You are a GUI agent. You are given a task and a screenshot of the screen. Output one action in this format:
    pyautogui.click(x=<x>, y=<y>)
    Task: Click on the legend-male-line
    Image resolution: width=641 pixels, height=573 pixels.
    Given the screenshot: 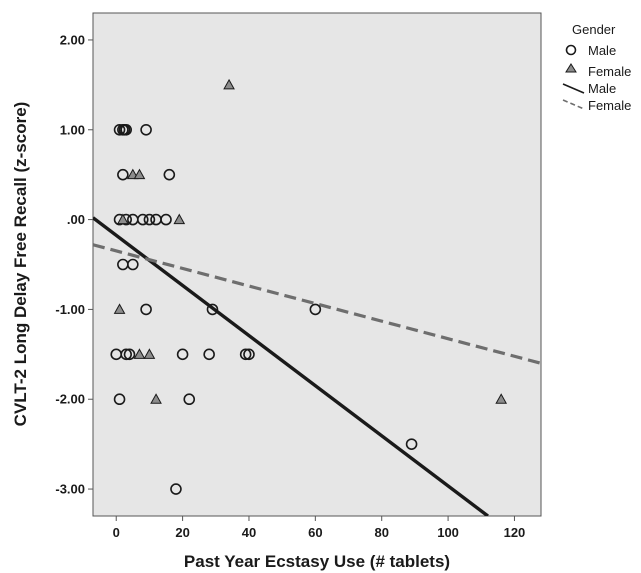 What is the action you would take?
    pyautogui.click(x=573, y=88)
    